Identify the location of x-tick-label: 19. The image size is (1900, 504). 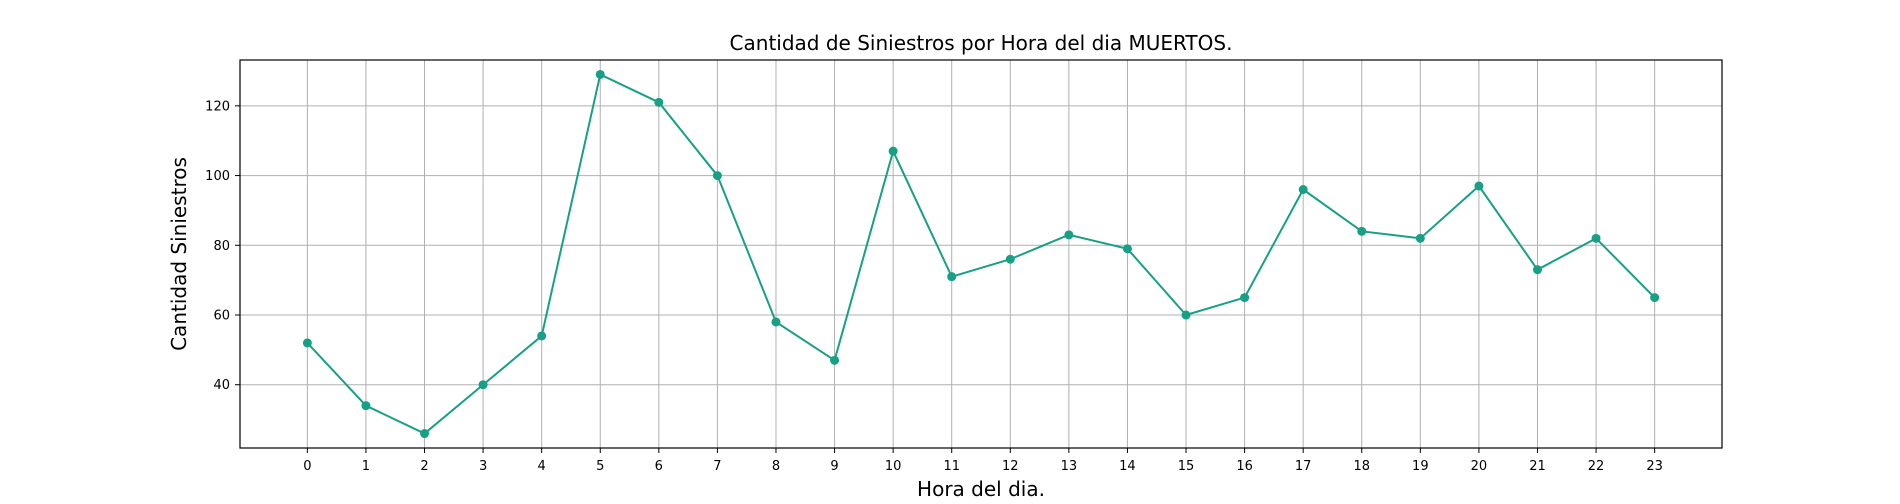
(1420, 466).